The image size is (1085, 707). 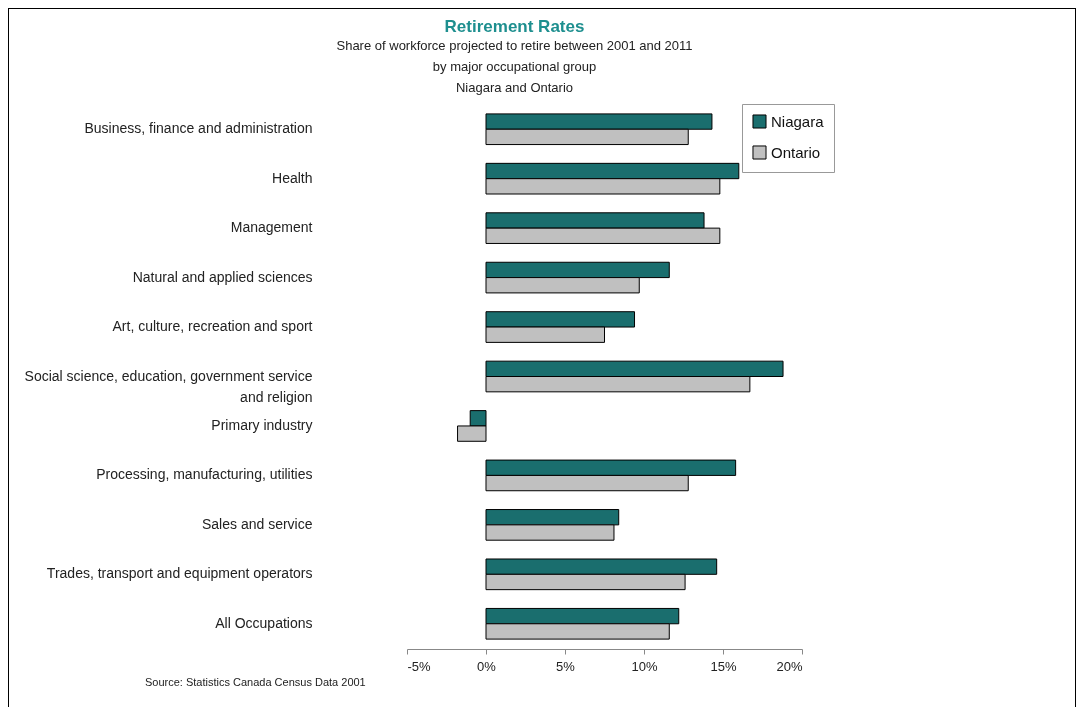 I want to click on x-tick-label: -5%, so click(x=419, y=666).